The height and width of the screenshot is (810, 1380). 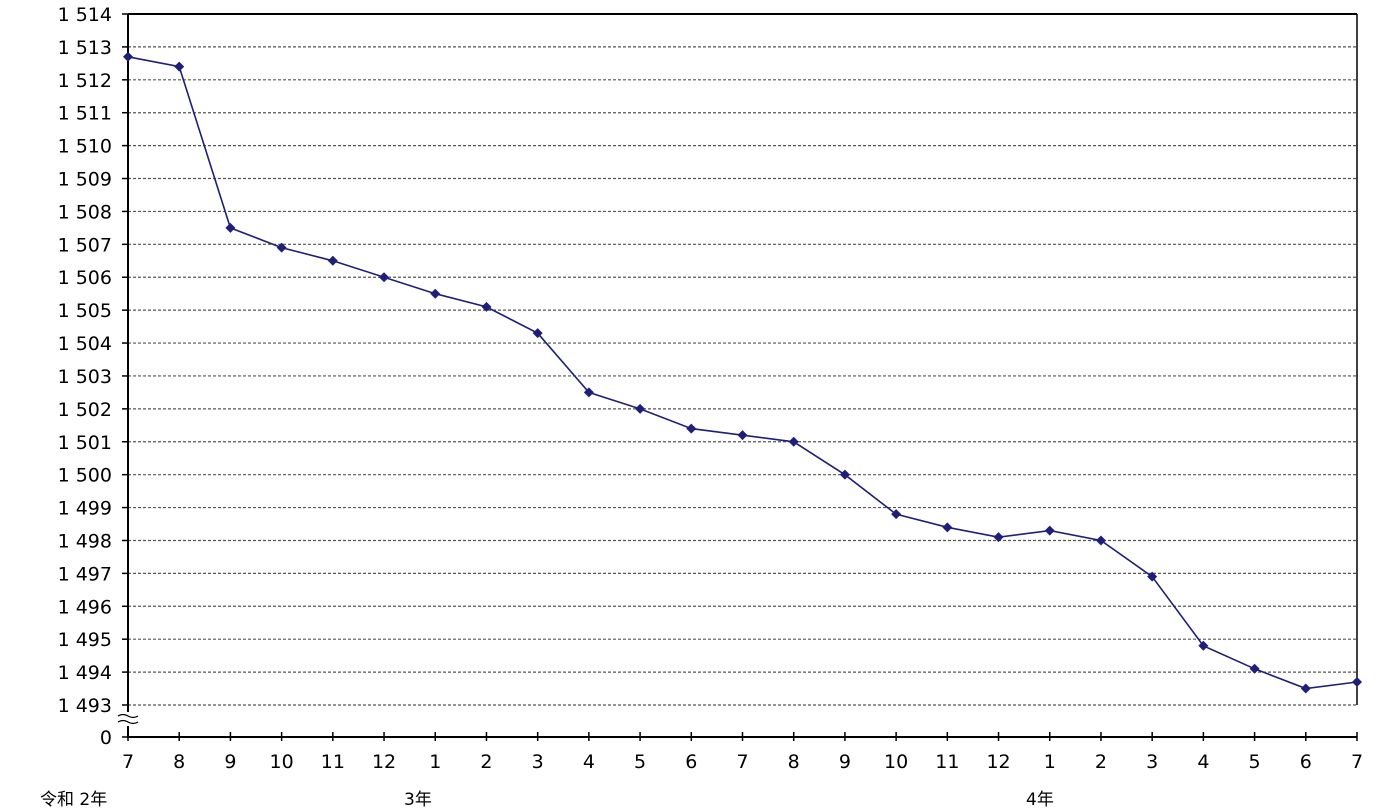 What do you see at coordinates (85, 443) in the screenshot?
I see `y-tick-label: 1 501` at bounding box center [85, 443].